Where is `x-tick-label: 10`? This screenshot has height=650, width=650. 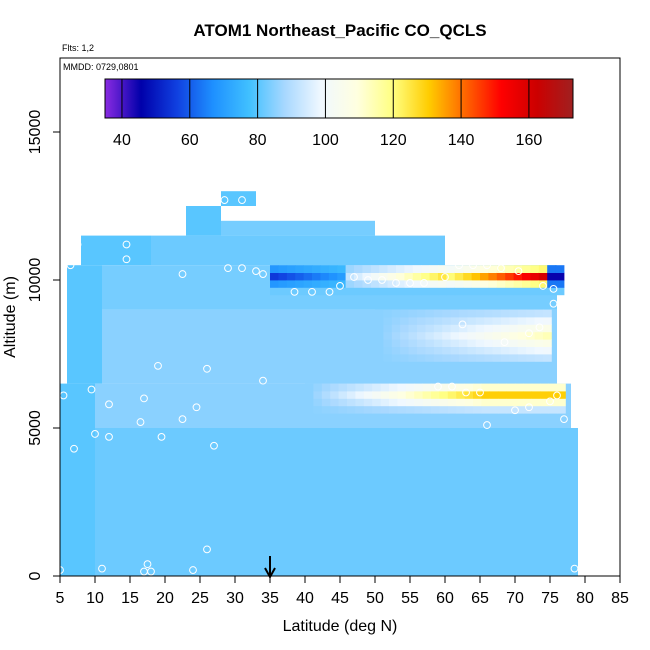
x-tick-label: 10 is located at coordinates (95, 598).